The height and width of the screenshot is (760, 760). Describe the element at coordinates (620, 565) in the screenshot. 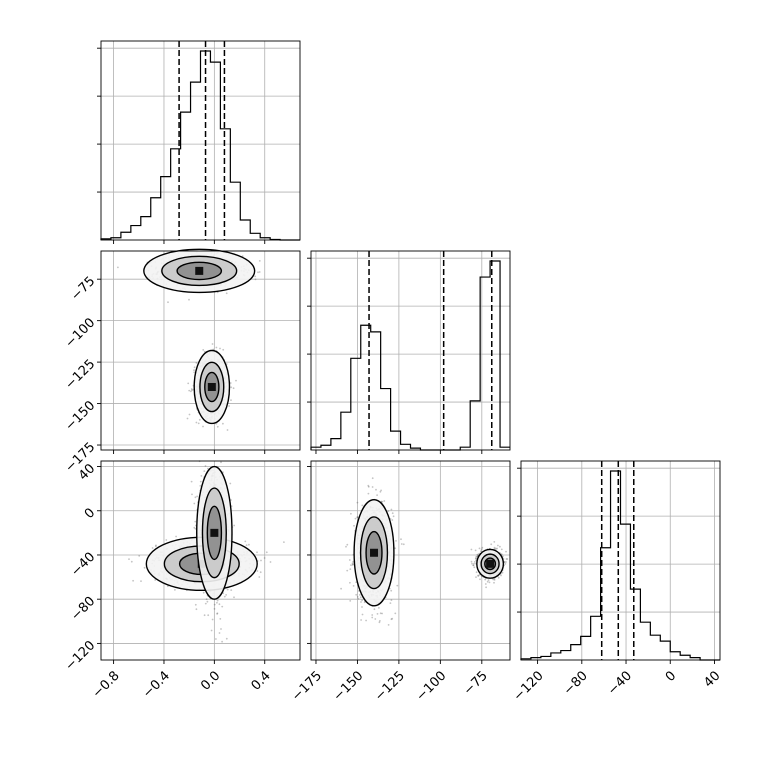

I see `histogram-step-line` at that location.